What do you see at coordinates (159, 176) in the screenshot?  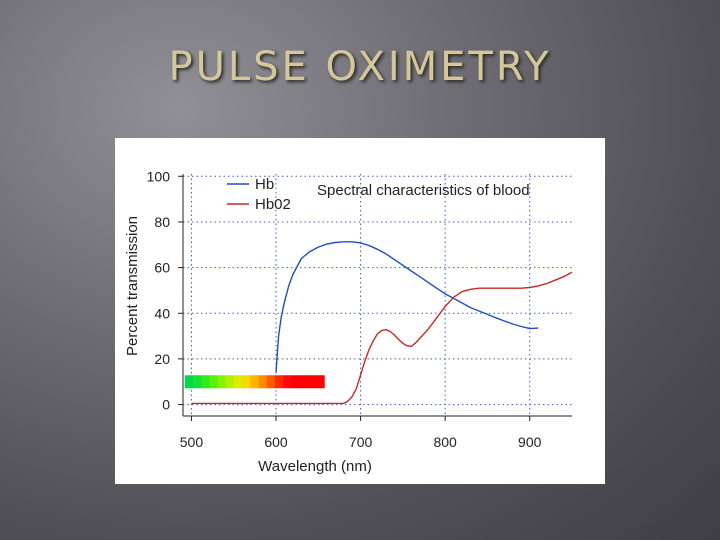 I see `y-tick-label-100: 100` at bounding box center [159, 176].